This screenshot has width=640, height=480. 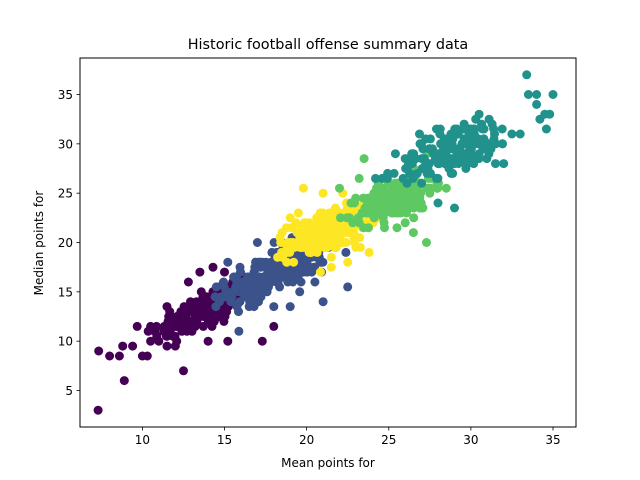 What do you see at coordinates (65, 342) in the screenshot?
I see `y-tick-label: 10` at bounding box center [65, 342].